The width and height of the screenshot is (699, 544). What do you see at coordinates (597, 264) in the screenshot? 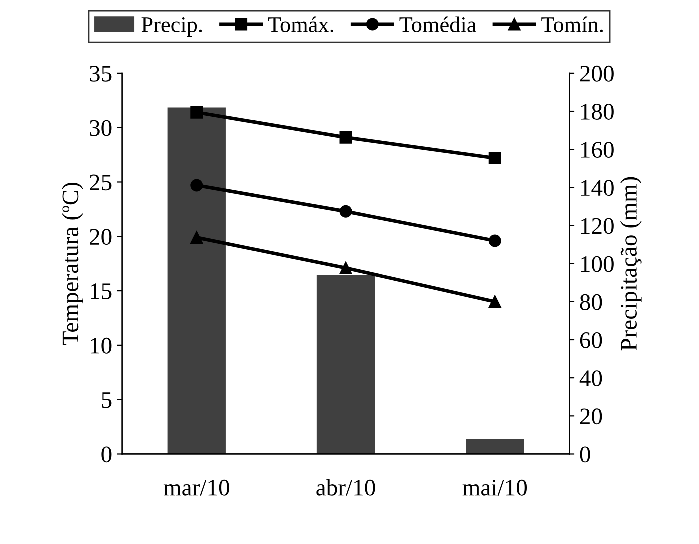
I see `y2-tick-label: 100` at bounding box center [597, 264].